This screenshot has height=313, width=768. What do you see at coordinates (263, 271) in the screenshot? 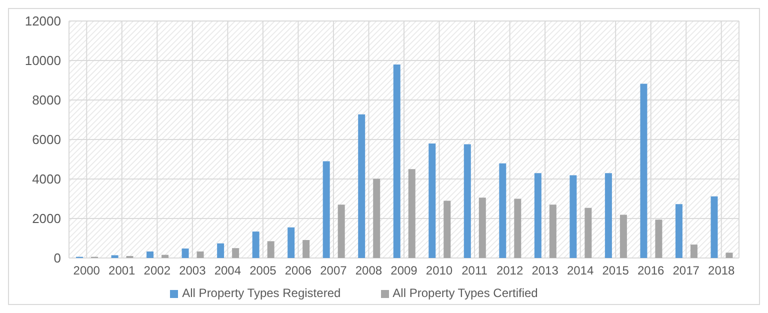
I see `x-tick-label: 2005` at bounding box center [263, 271].